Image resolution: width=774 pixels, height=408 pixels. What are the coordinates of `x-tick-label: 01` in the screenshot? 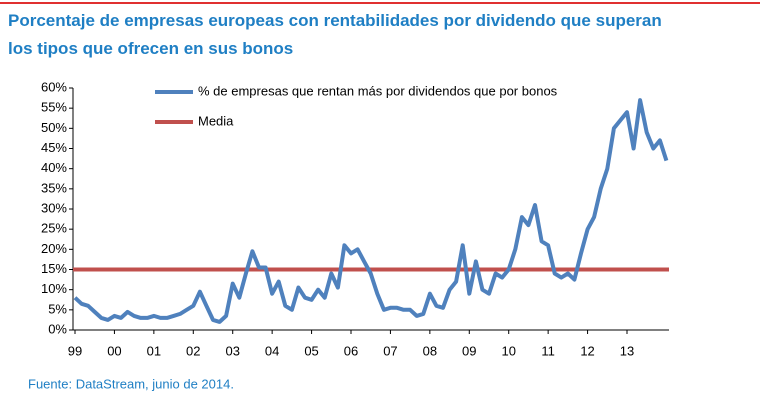 It's located at (154, 350).